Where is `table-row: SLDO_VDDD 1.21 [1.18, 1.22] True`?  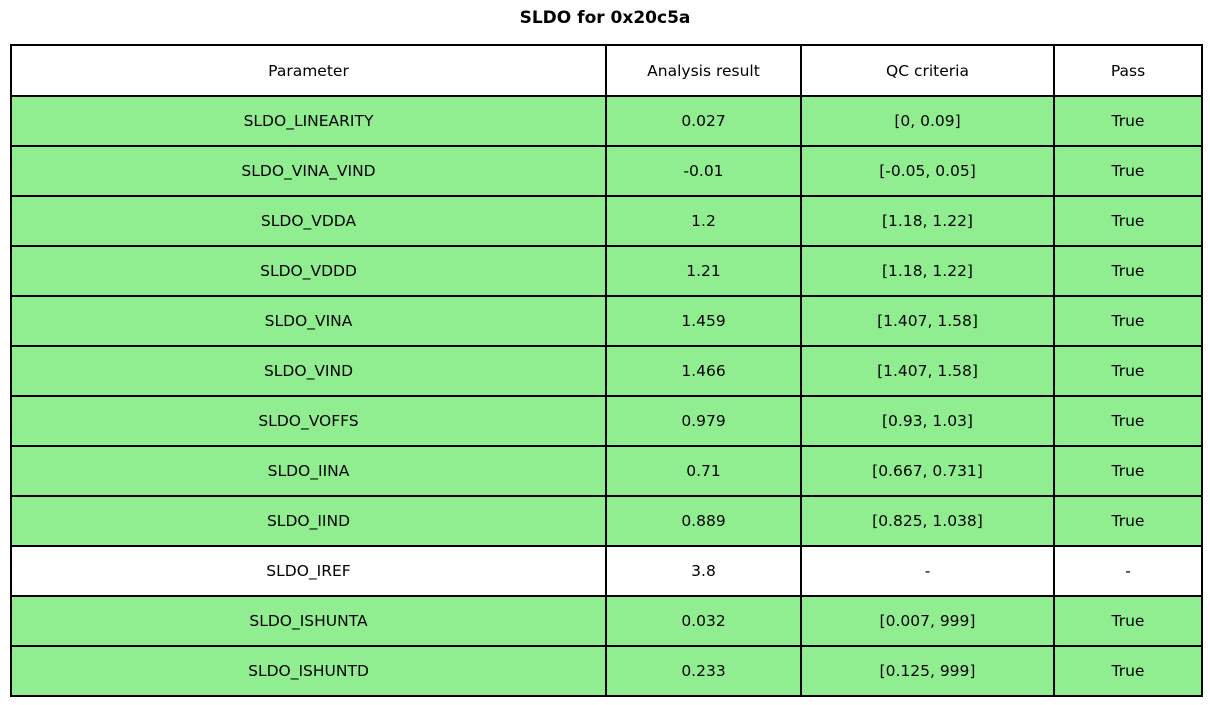
table-row: SLDO_VDDD 1.21 [1.18, 1.22] True is located at coordinates (606, 271).